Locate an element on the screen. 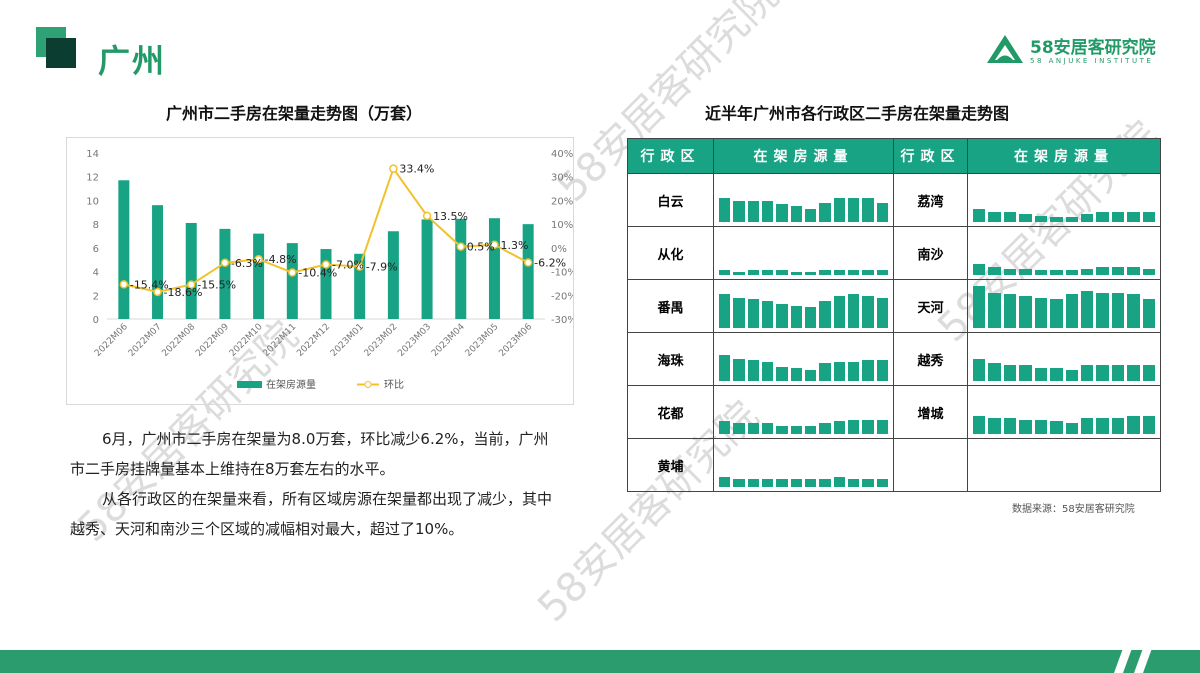 This screenshot has height=673, width=1200. data-label: -7.9% is located at coordinates (382, 267).